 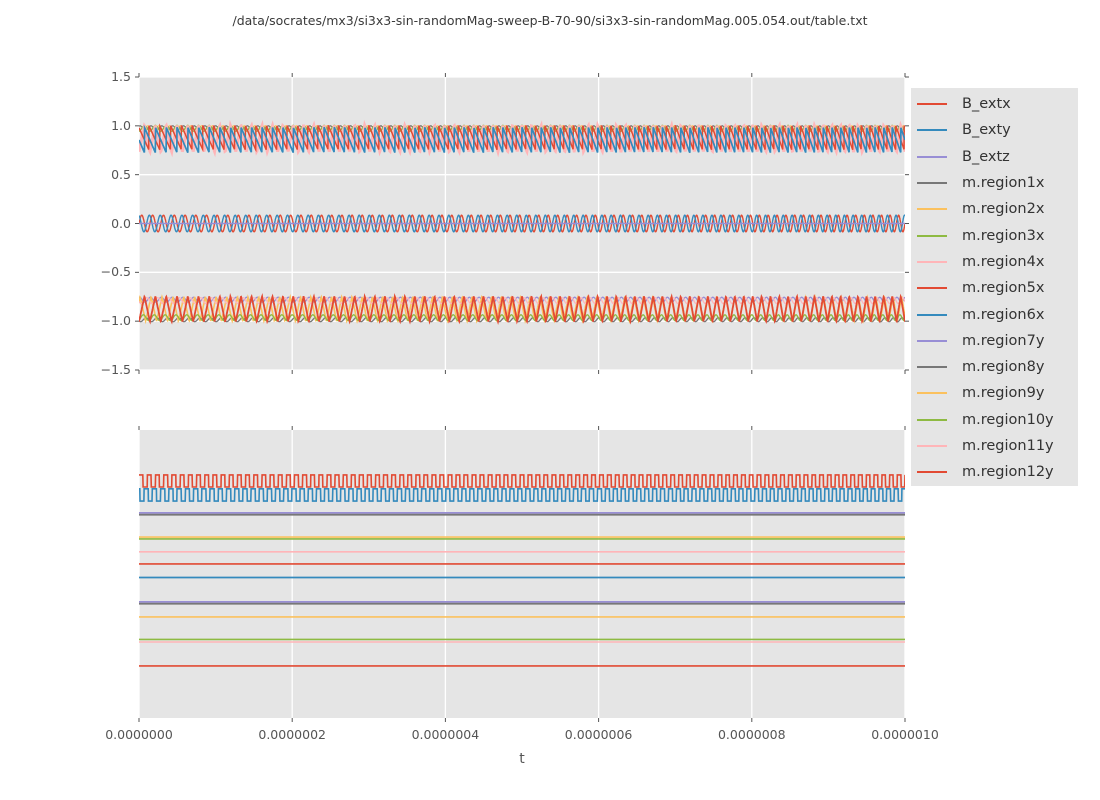 What do you see at coordinates (522, 494) in the screenshot?
I see `series-bottom-B_exty` at bounding box center [522, 494].